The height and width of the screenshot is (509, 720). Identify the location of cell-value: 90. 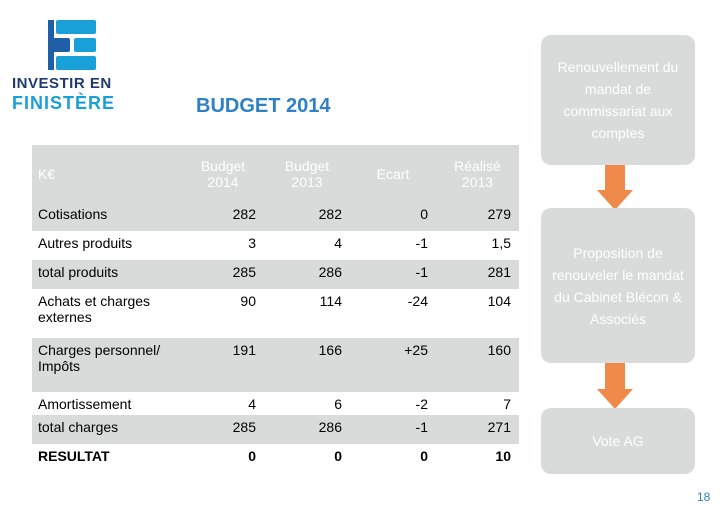
(248, 301).